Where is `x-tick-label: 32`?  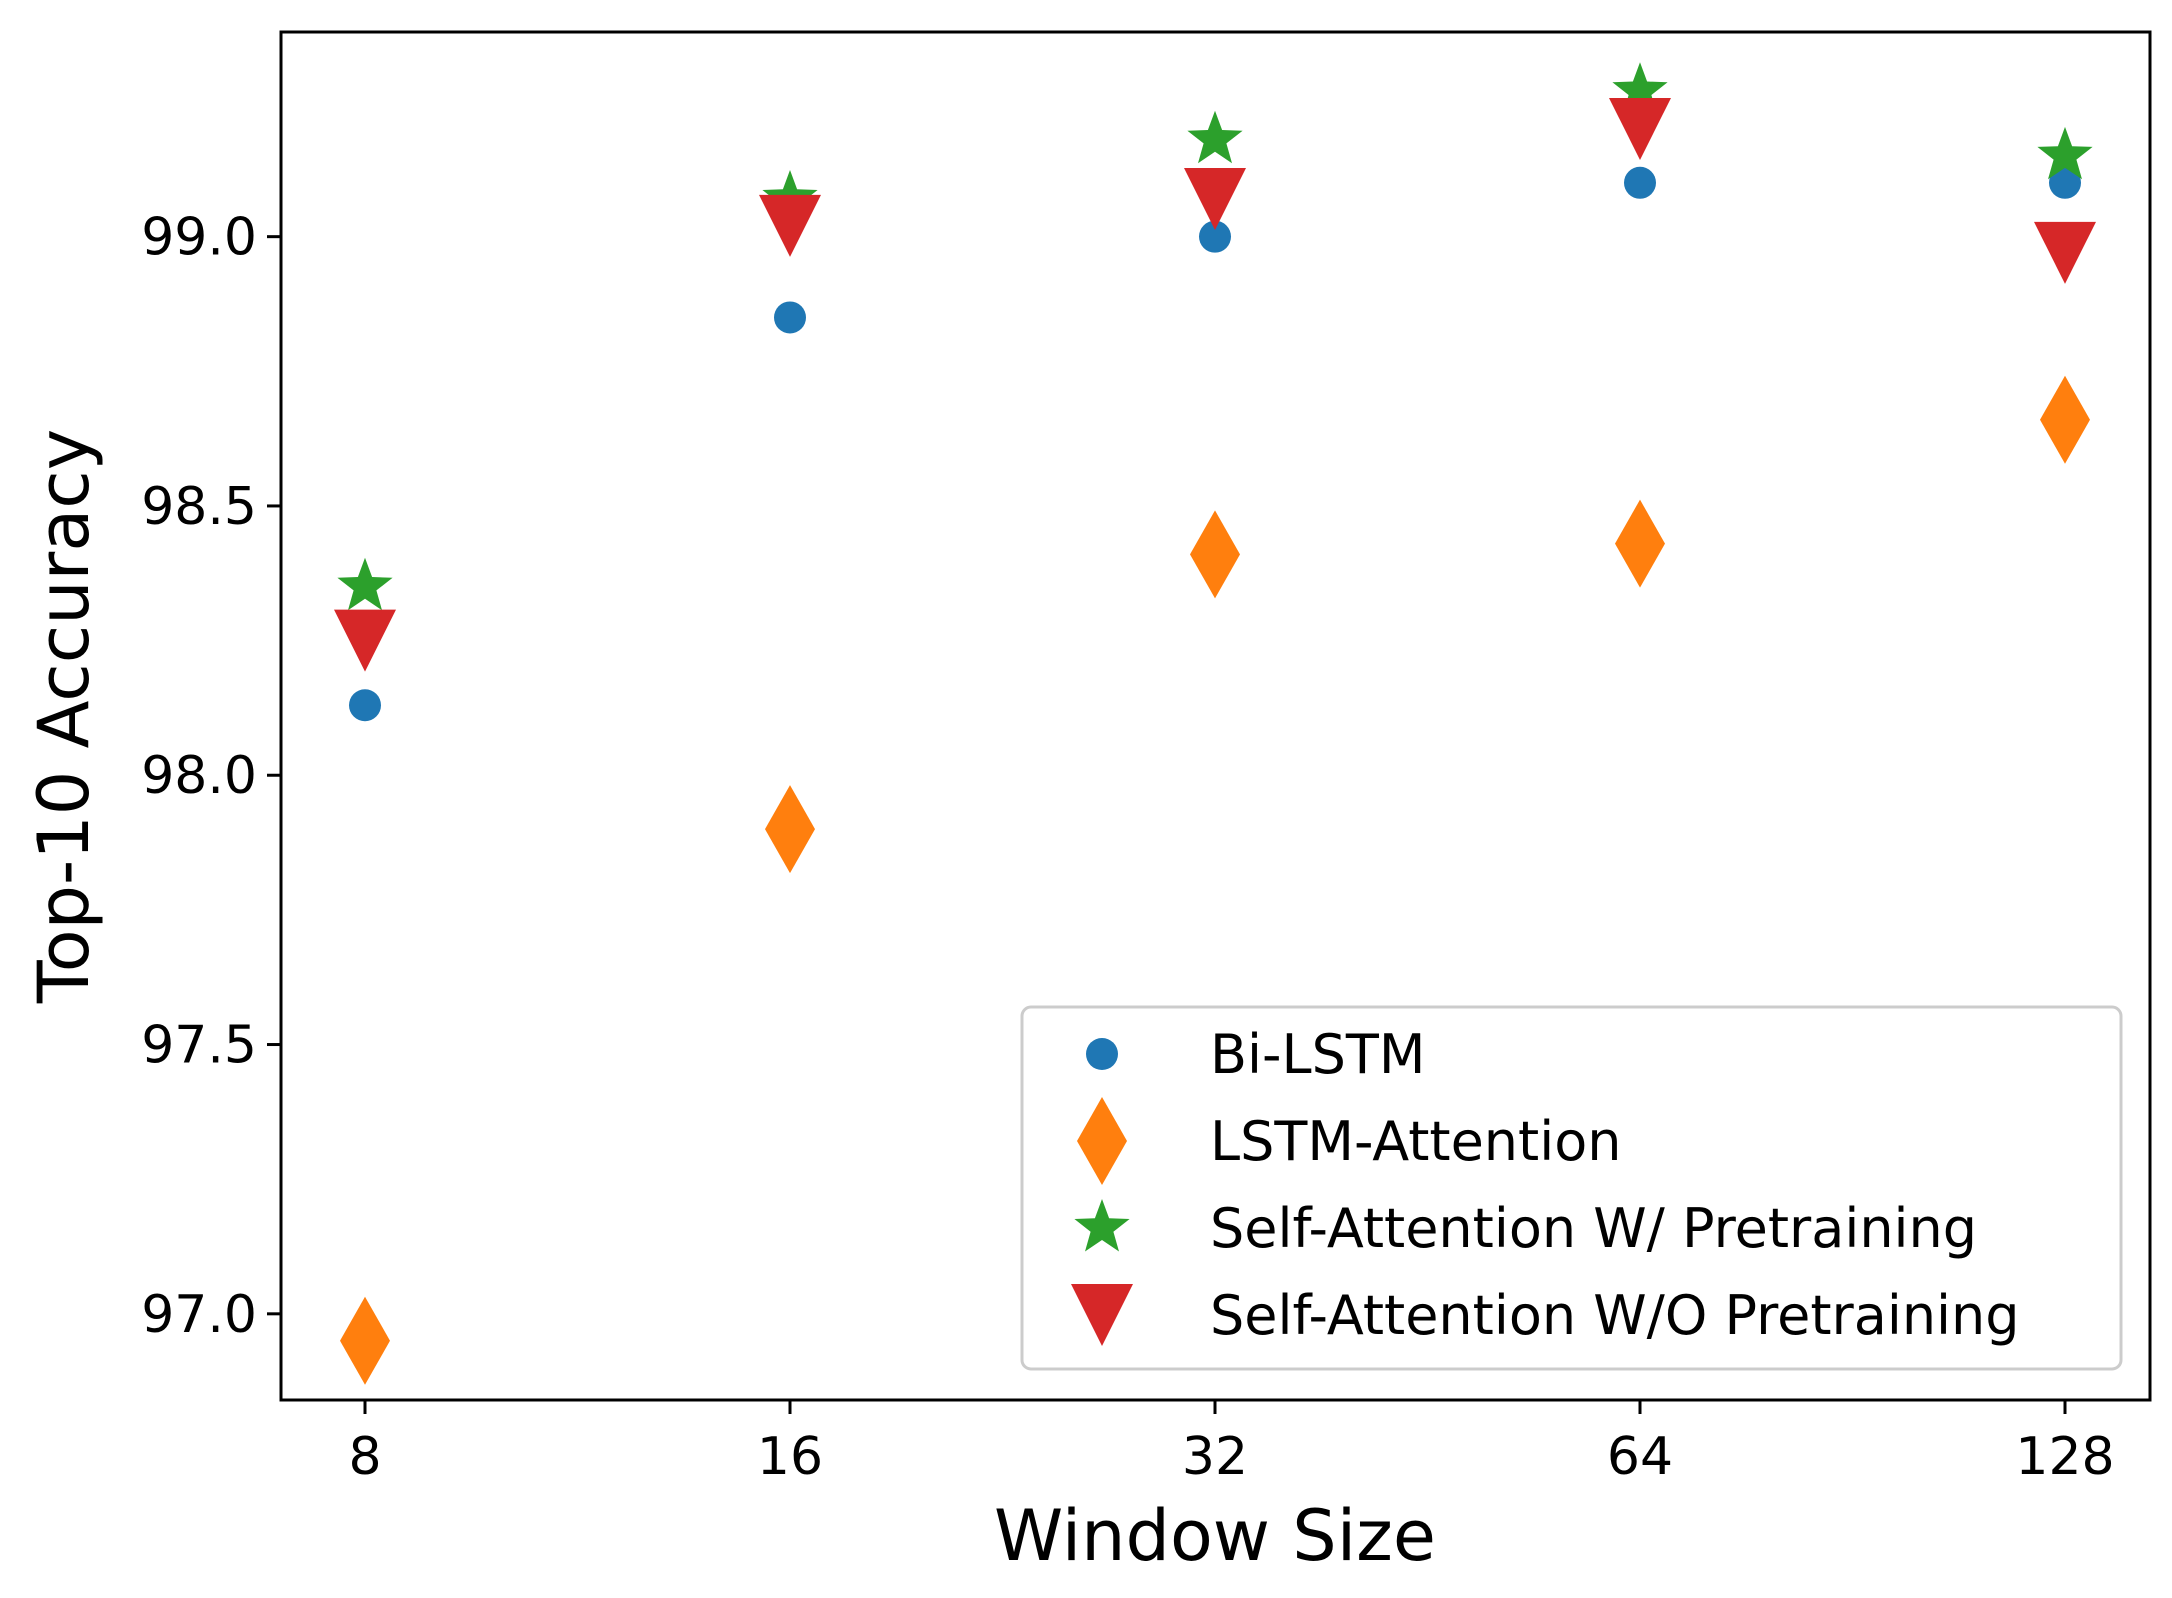
x-tick-label: 32 is located at coordinates (1215, 1457).